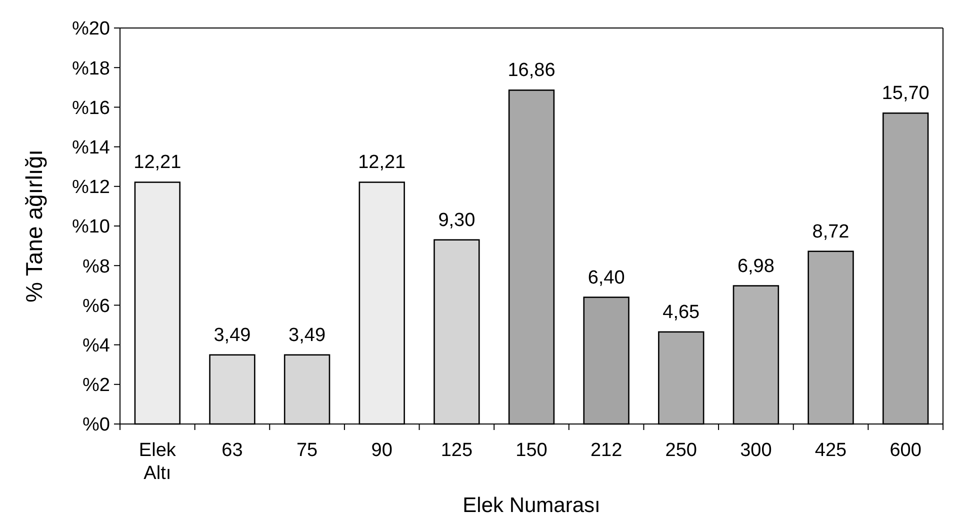  I want to click on x-tick-label: 425, so click(830, 450).